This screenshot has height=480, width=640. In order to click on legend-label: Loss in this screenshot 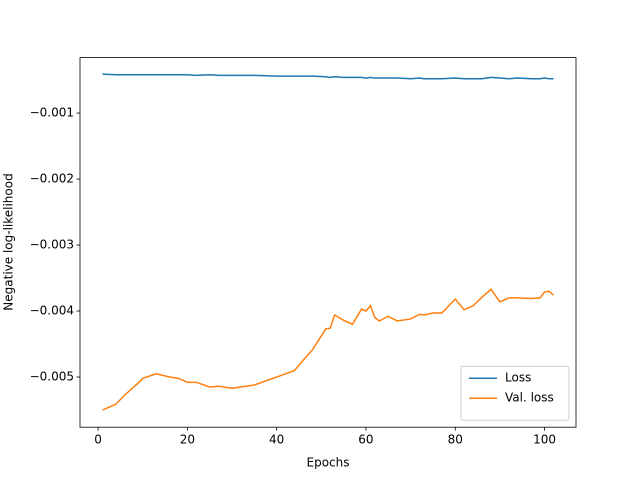, I will do `click(518, 378)`.